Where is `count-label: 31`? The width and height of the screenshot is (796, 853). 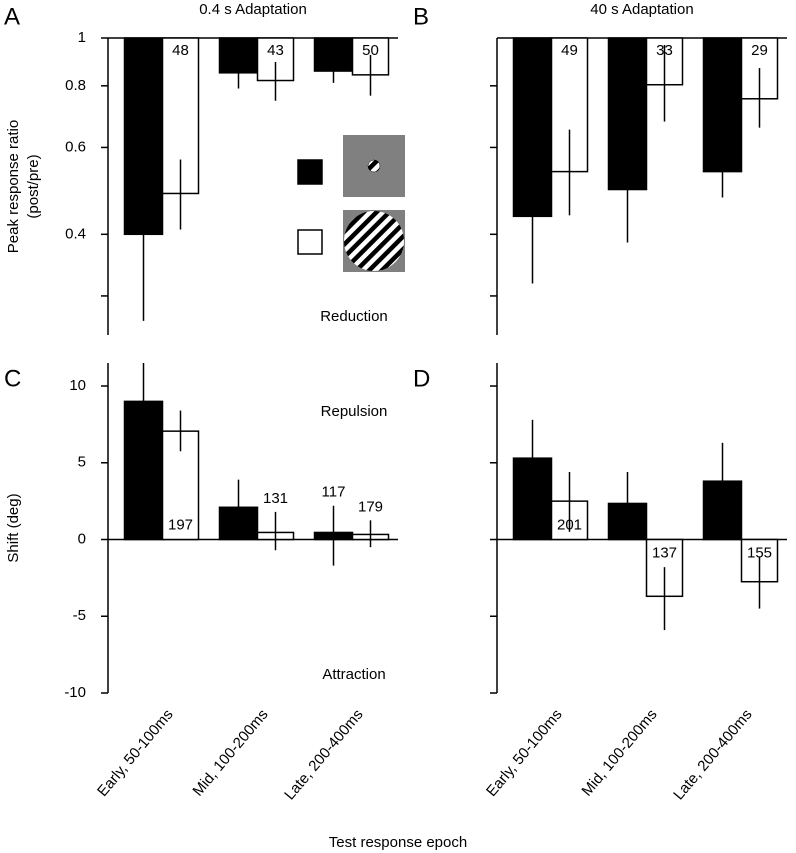
count-label: 31 is located at coordinates (627, 50).